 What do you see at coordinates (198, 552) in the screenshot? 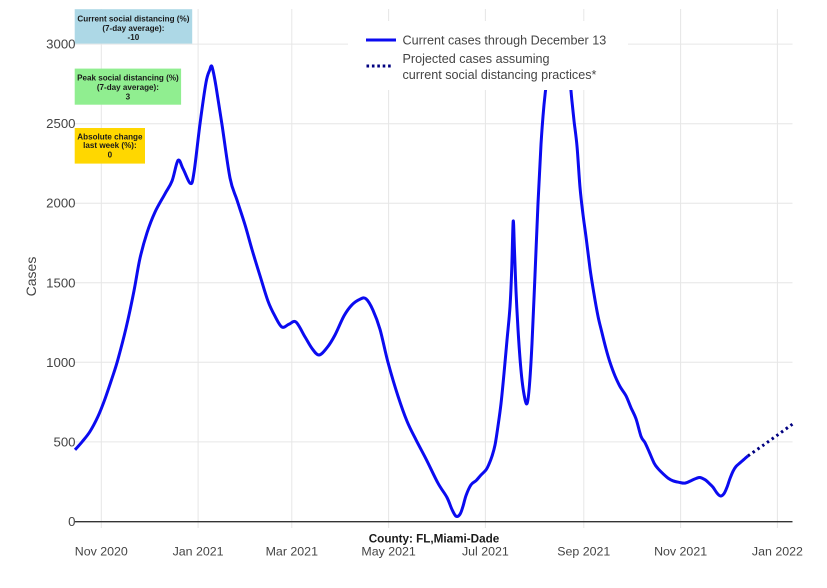
I see `svg-text: Jan 2021` at bounding box center [198, 552].